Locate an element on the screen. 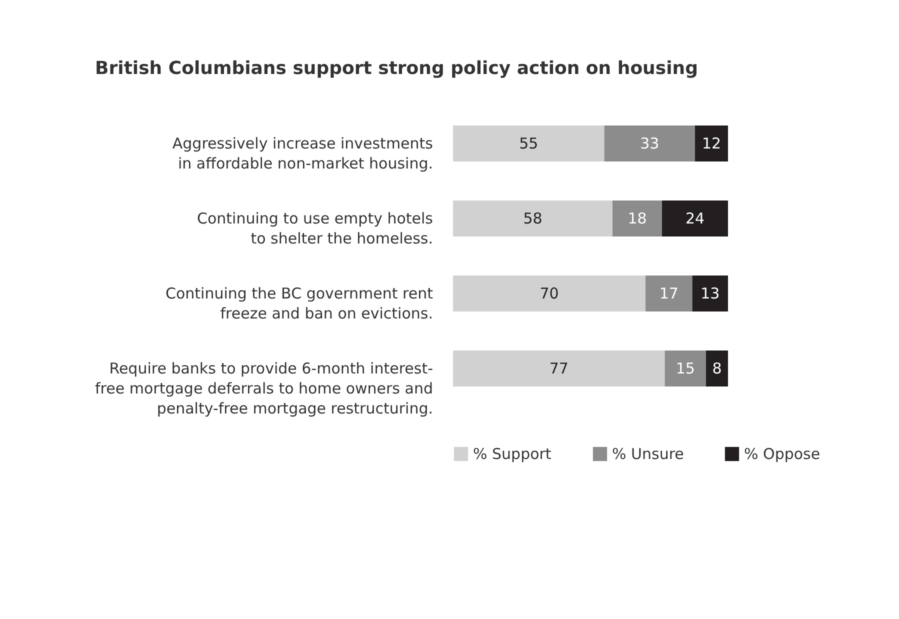  y-tick-label: Require banks to provide 6-month interest-free mortgage deferrals to home owners and penalty-free mortgage restructuring. is located at coordinates (264, 389).